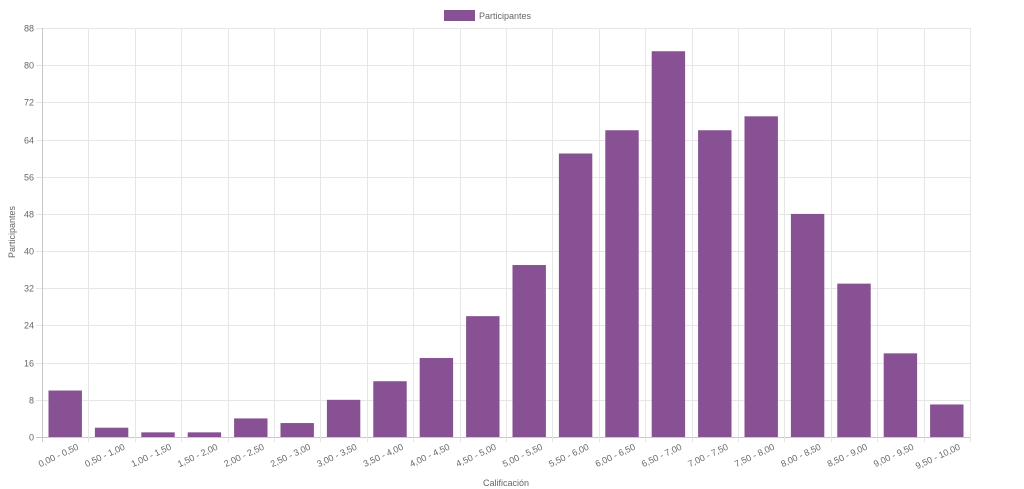 This screenshot has height=489, width=1024. I want to click on x-tick-label: 7,00 - 7,50, so click(707, 455).